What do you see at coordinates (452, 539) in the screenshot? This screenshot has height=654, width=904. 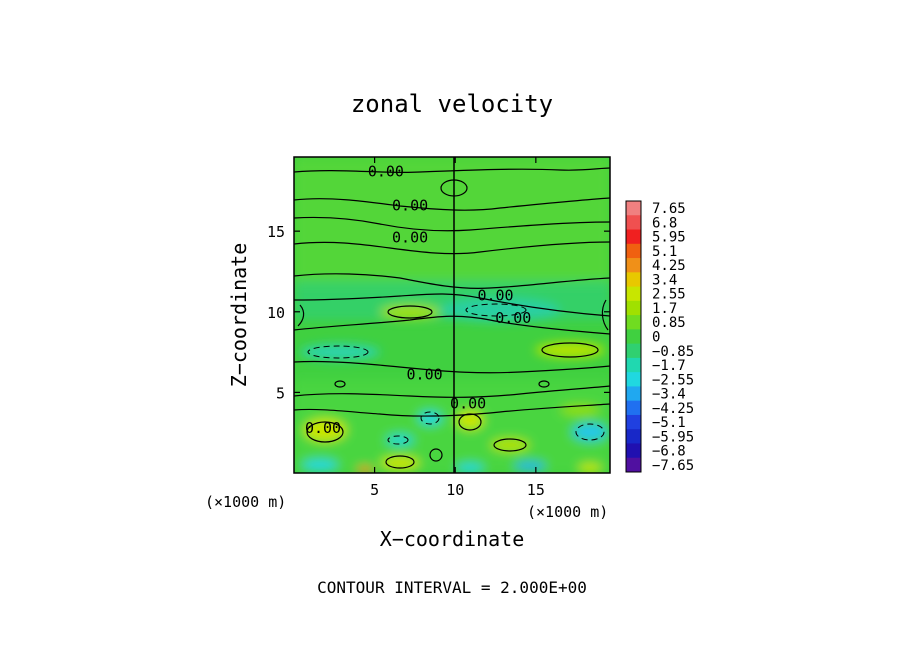 I see `x-axis-label: X−coordinate` at bounding box center [452, 539].